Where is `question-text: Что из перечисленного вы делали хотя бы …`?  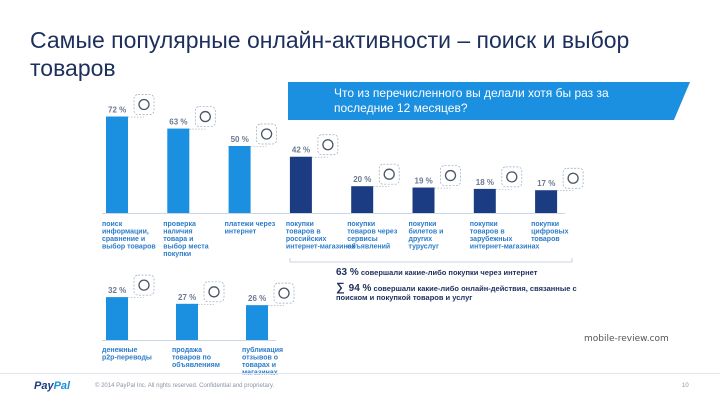
question-text: Что из перечисленного вы делали хотя бы … is located at coordinates (471, 100).